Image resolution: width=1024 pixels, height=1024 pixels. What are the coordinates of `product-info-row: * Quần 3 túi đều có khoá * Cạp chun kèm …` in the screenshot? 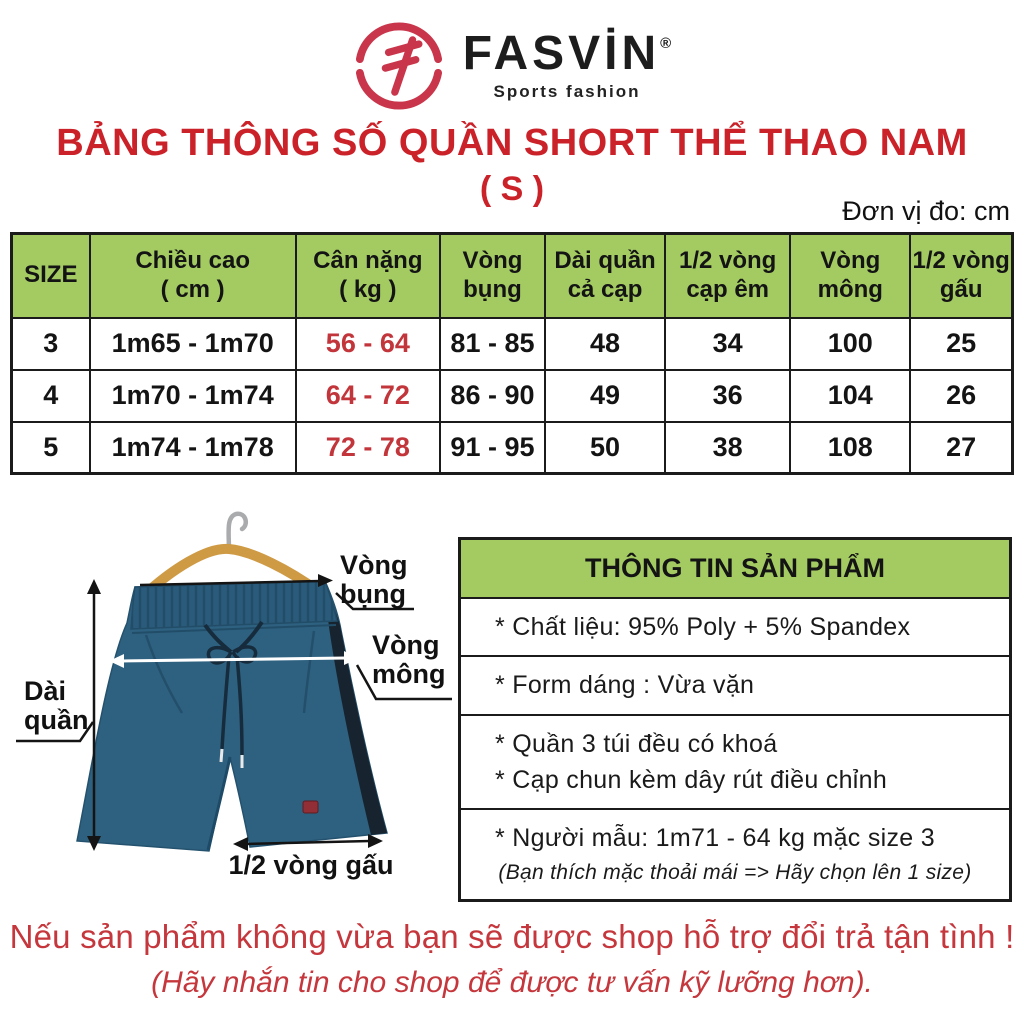 It's located at (735, 763).